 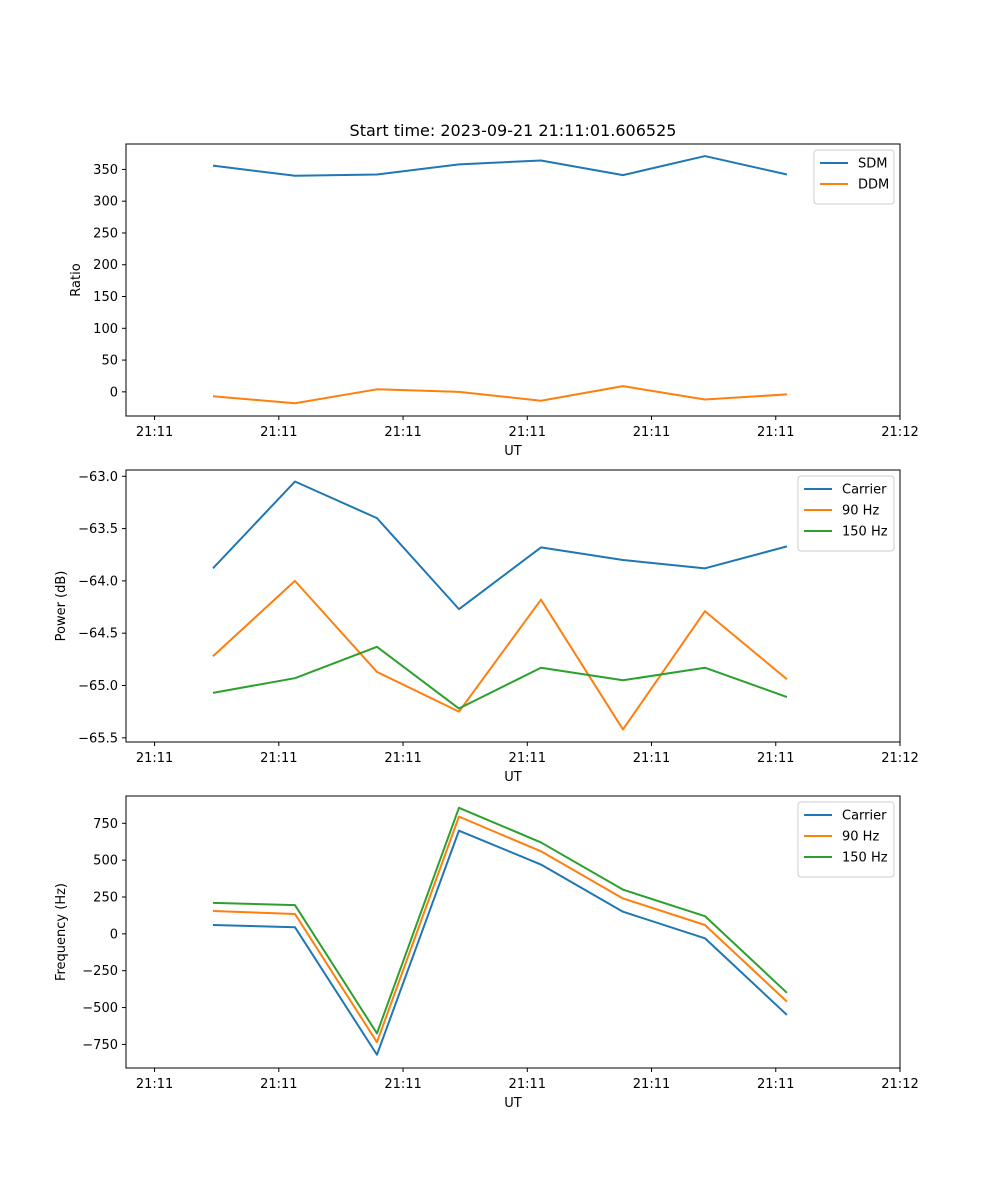 I want to click on y-tick-label: −63.0, so click(x=98, y=477).